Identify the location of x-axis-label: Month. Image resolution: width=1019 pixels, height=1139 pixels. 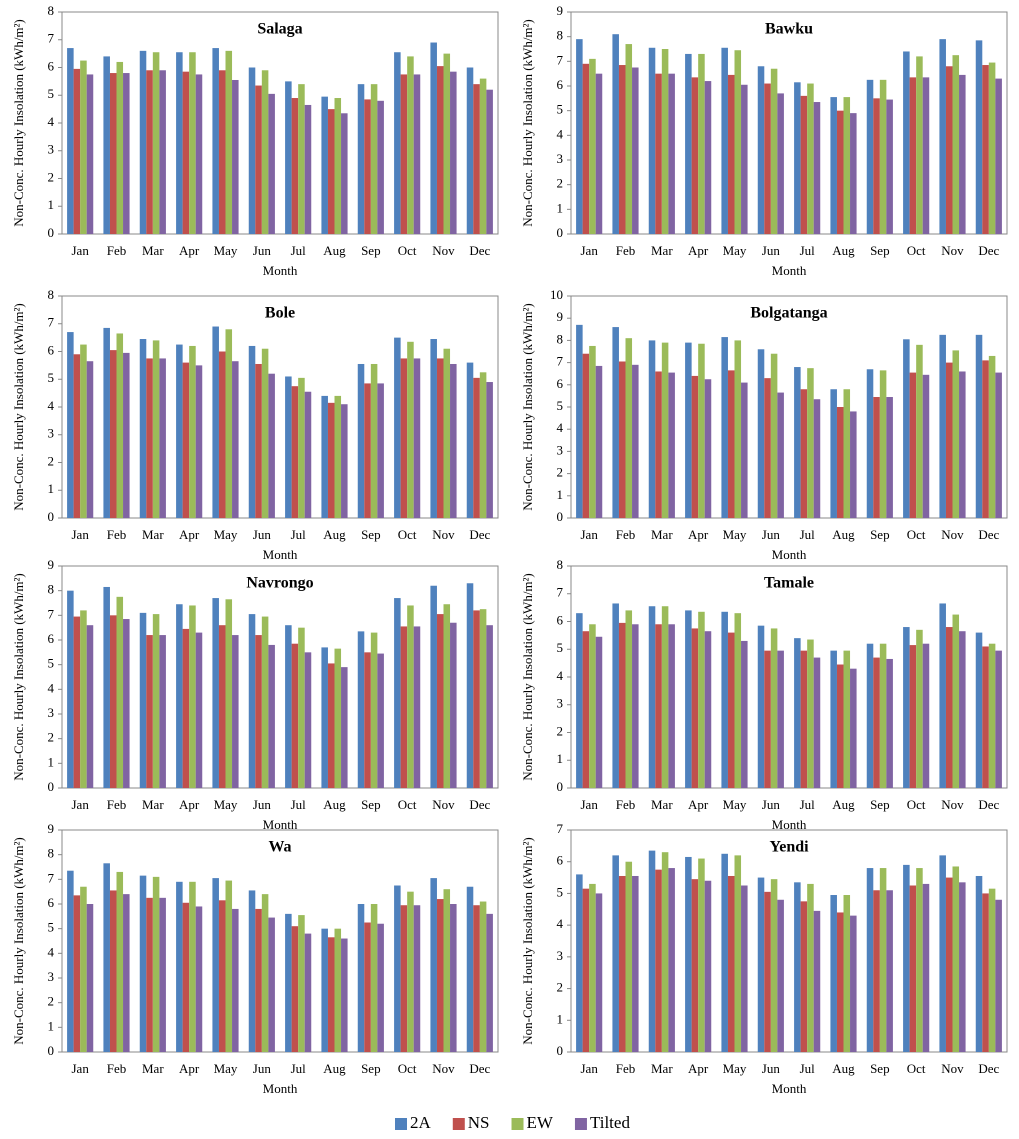
(280, 824).